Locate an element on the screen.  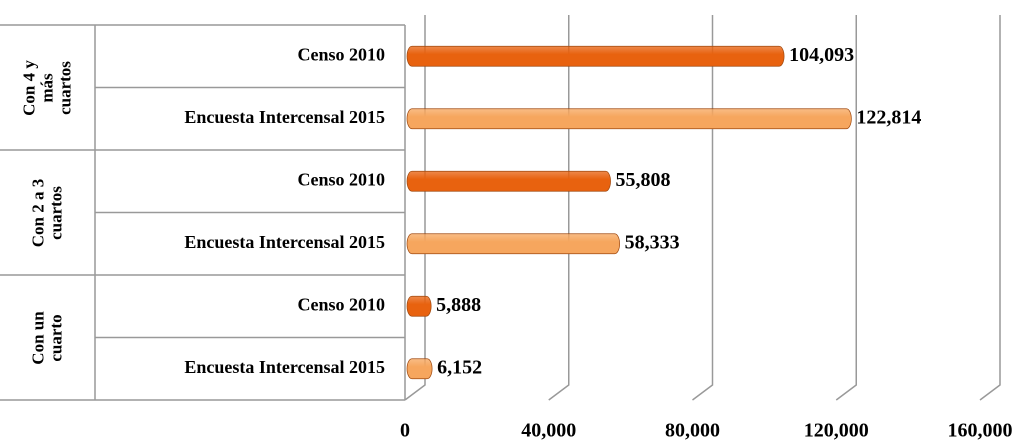
group-label-wrap: Con un cuarto is located at coordinates (47, 337).